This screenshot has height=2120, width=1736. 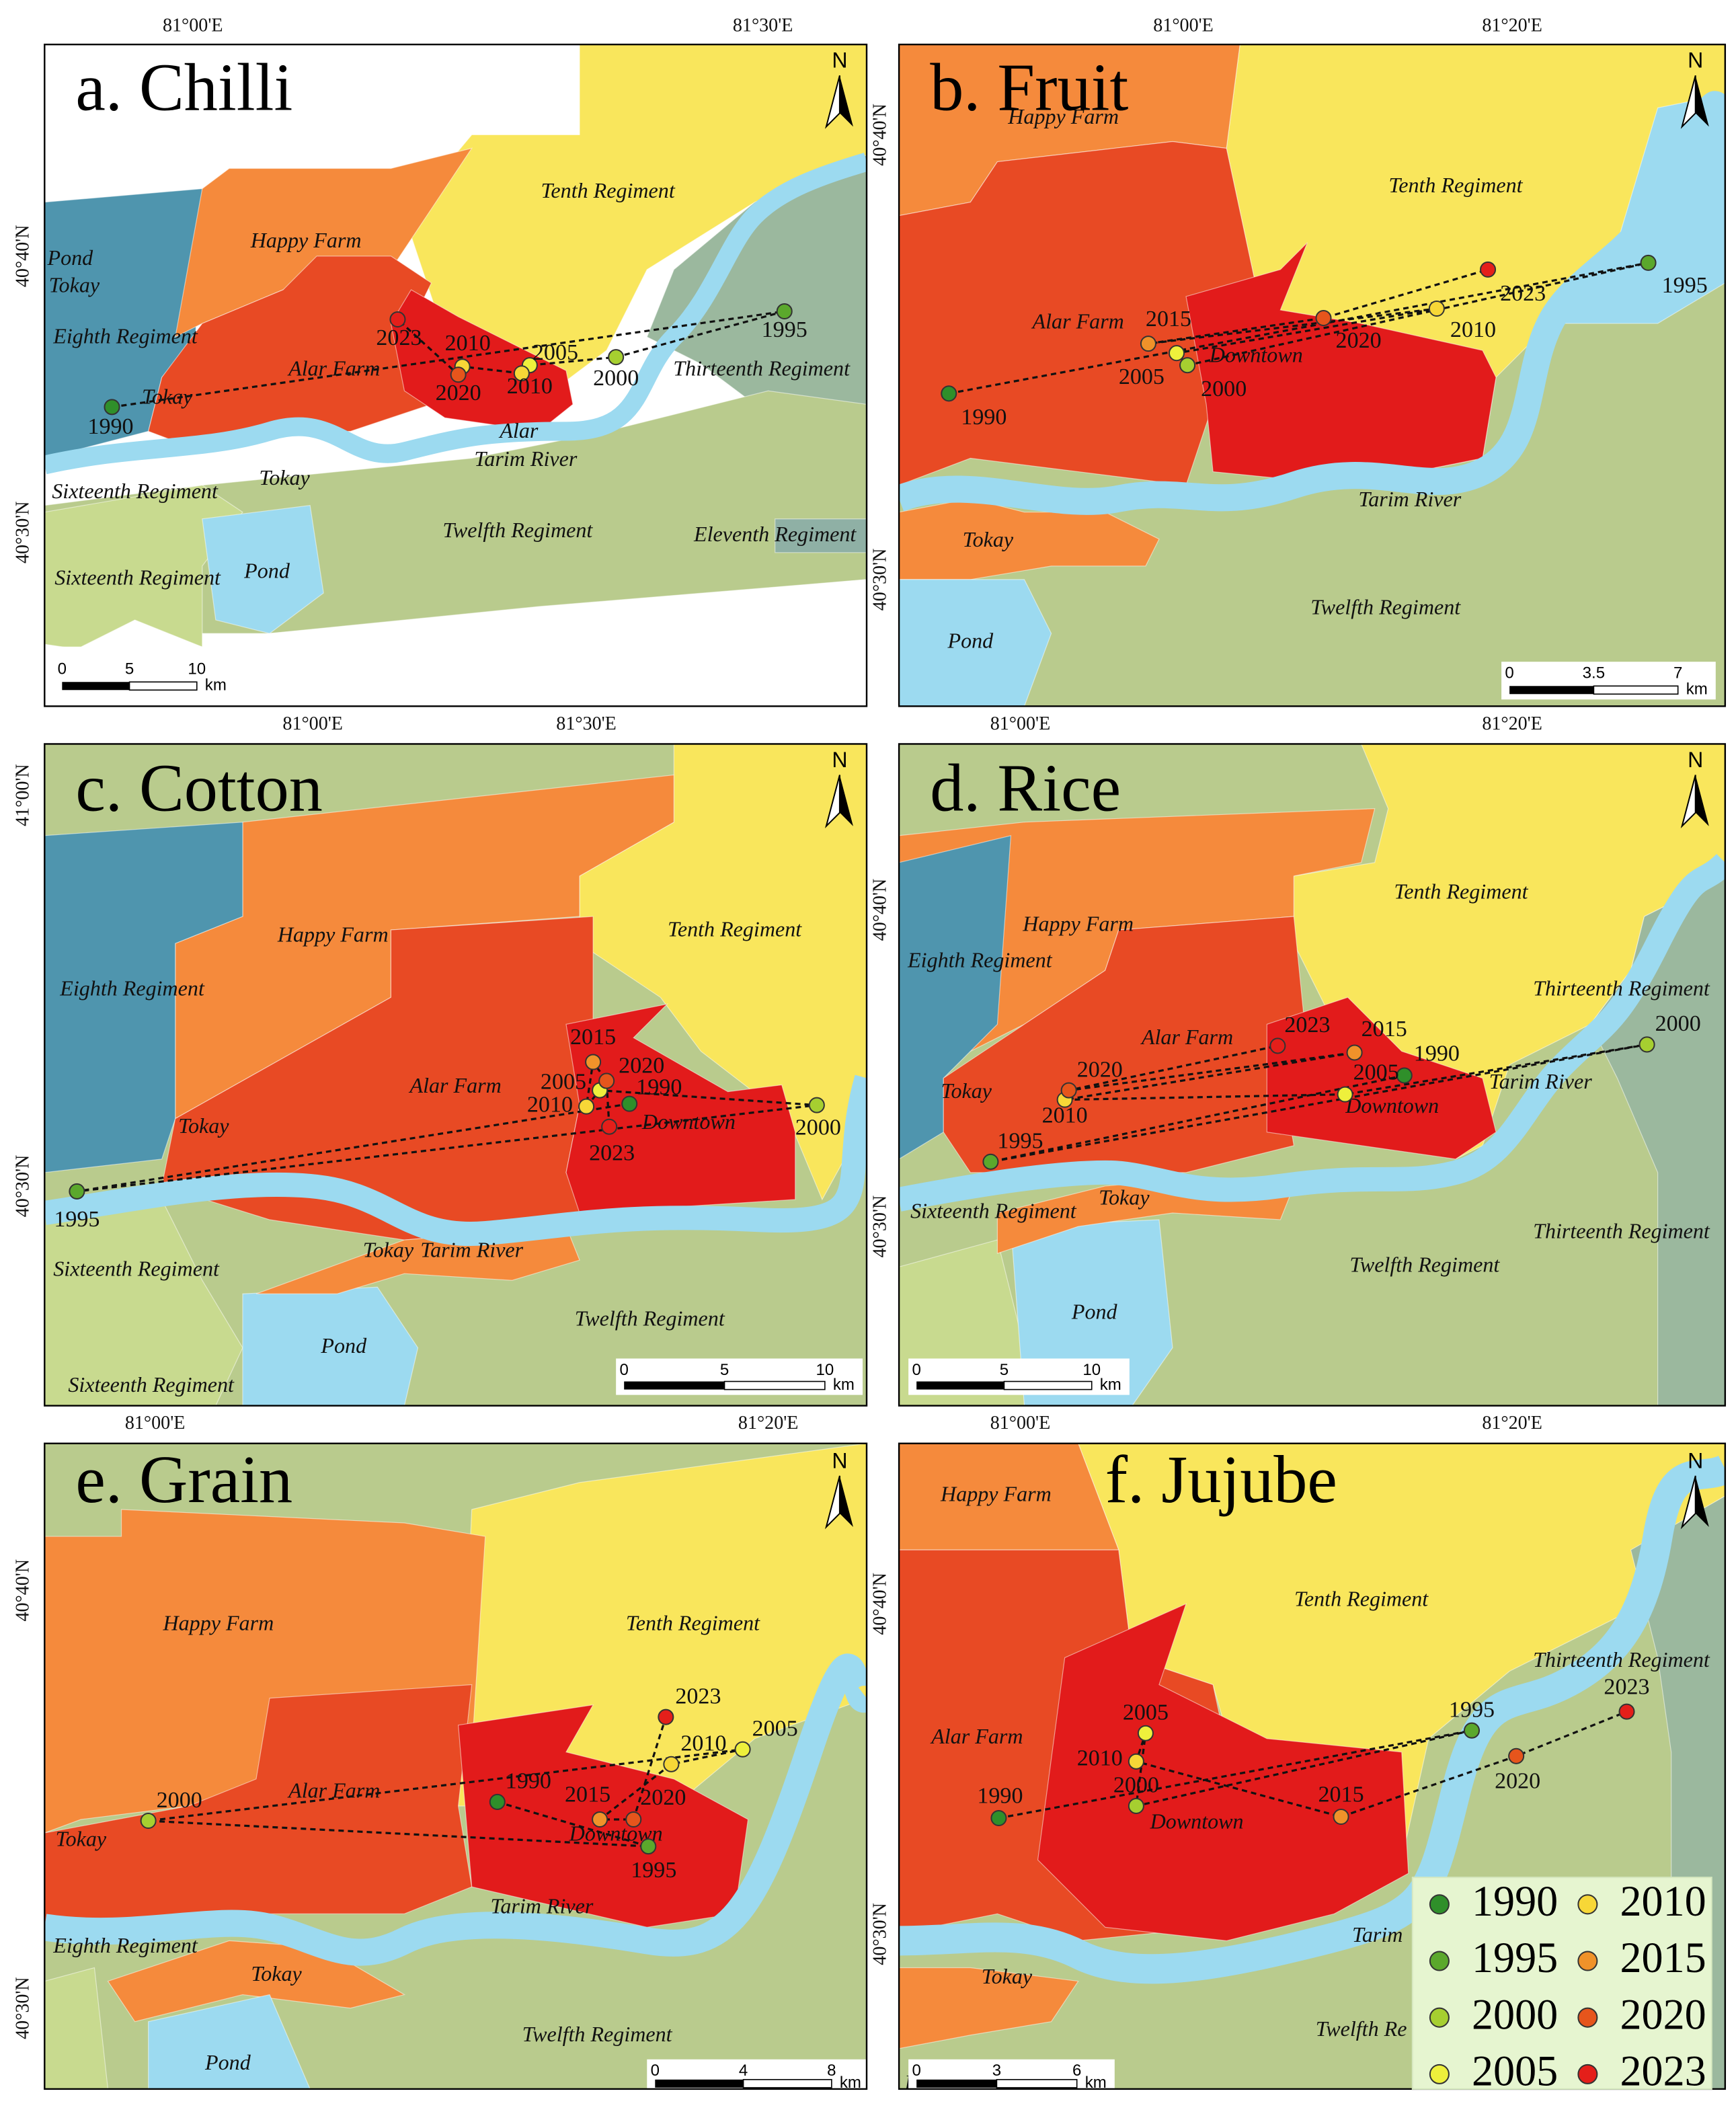 I want to click on latitude-label: 40°40'N, so click(x=23, y=256).